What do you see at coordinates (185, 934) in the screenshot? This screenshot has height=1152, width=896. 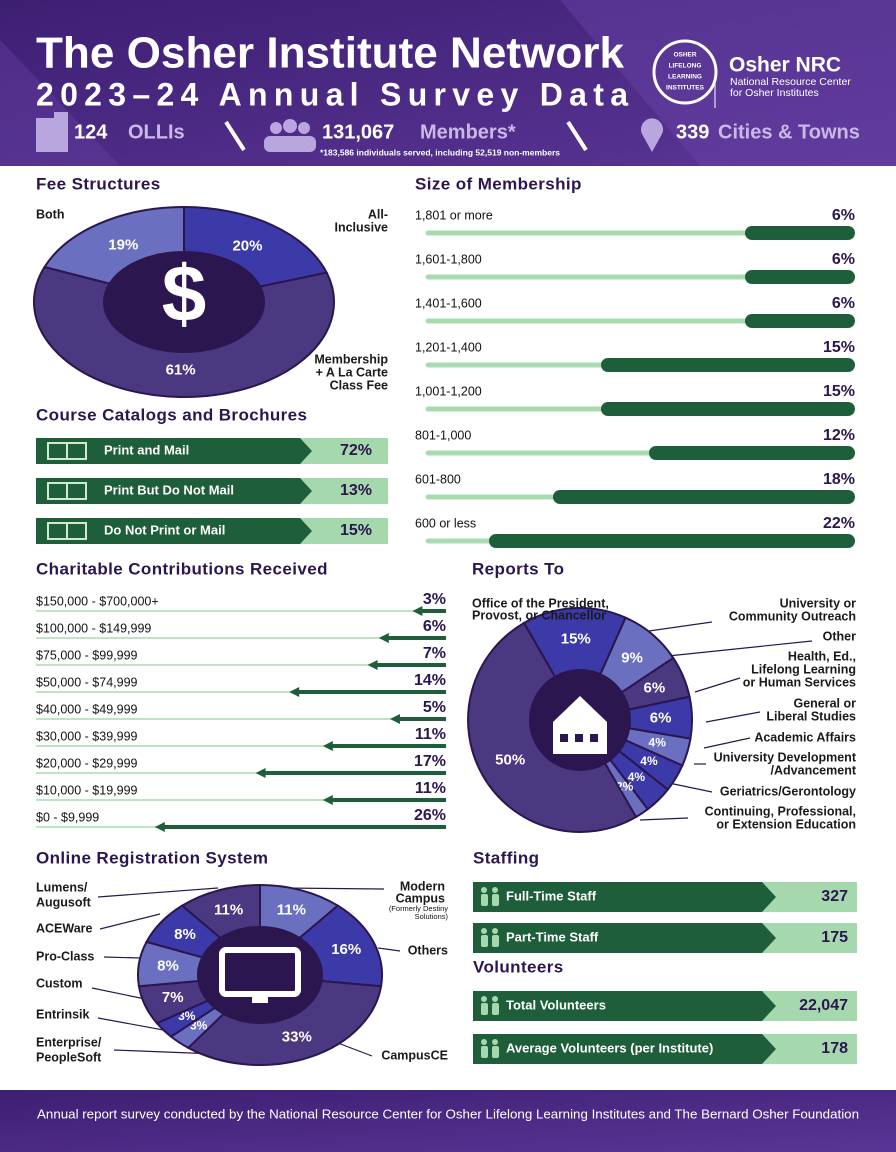 I see `segment-value: 8%` at bounding box center [185, 934].